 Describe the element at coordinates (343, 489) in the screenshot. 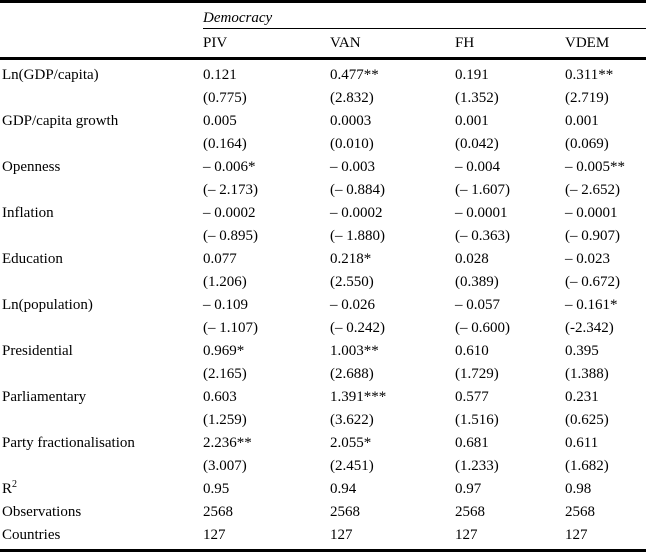

I see `summary-cell: 0.94` at that location.